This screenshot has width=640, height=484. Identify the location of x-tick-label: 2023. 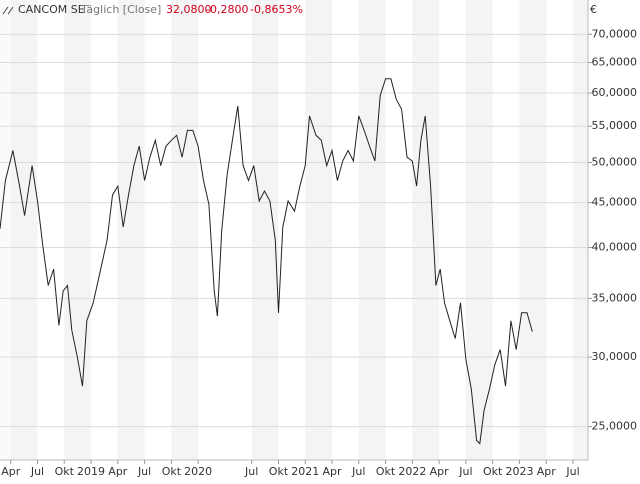
(519, 471).